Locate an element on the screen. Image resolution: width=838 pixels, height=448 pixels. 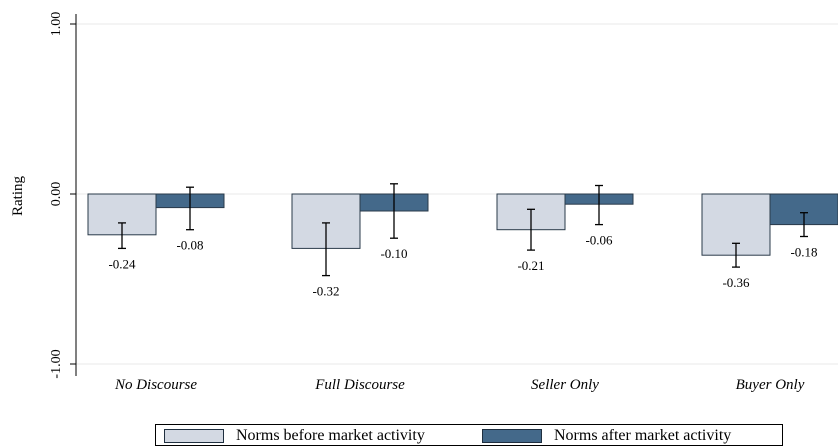
legend-item-before: Norms before market activity is located at coordinates (294, 436).